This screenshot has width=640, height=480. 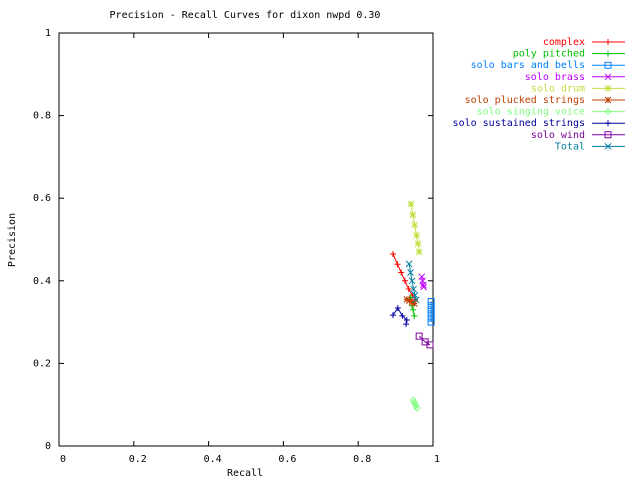 I want to click on legend-label: solo drum, so click(x=558, y=88).